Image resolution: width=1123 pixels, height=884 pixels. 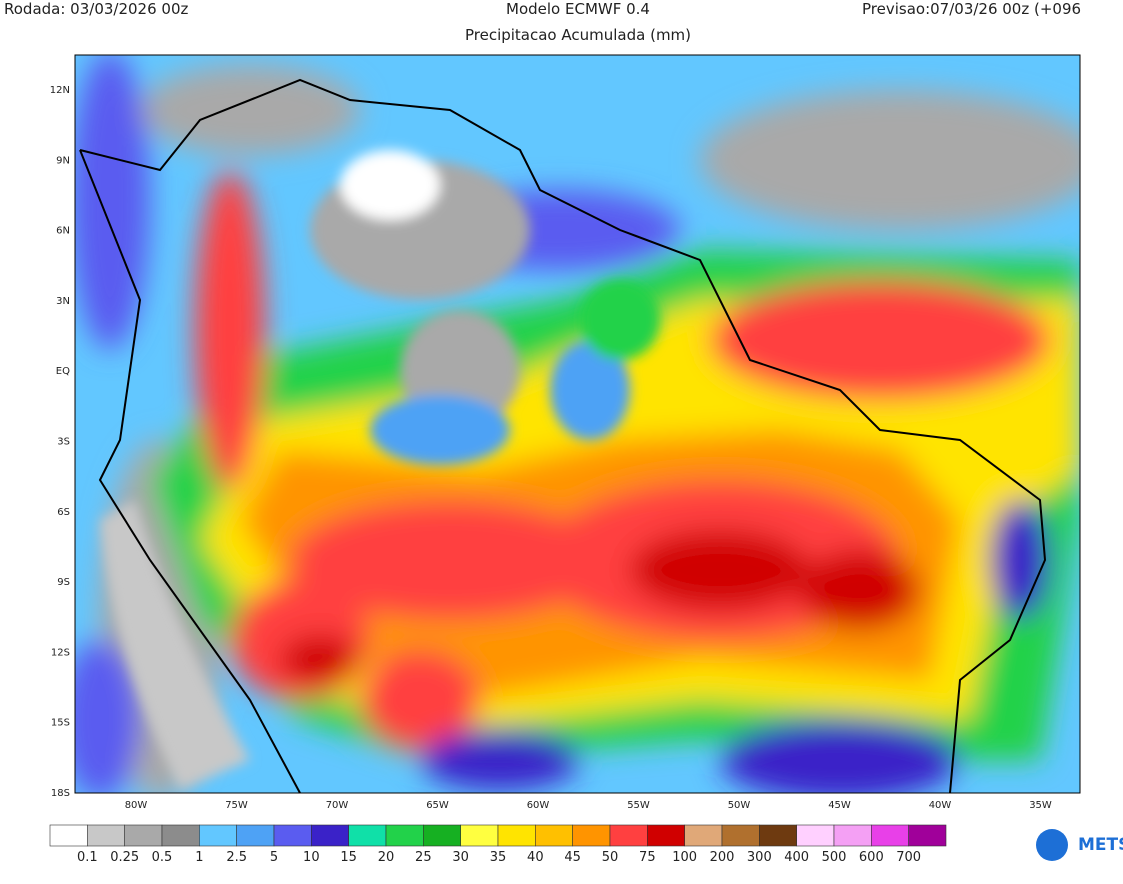 What do you see at coordinates (460, 857) in the screenshot?
I see `colorbar-label: 30` at bounding box center [460, 857].